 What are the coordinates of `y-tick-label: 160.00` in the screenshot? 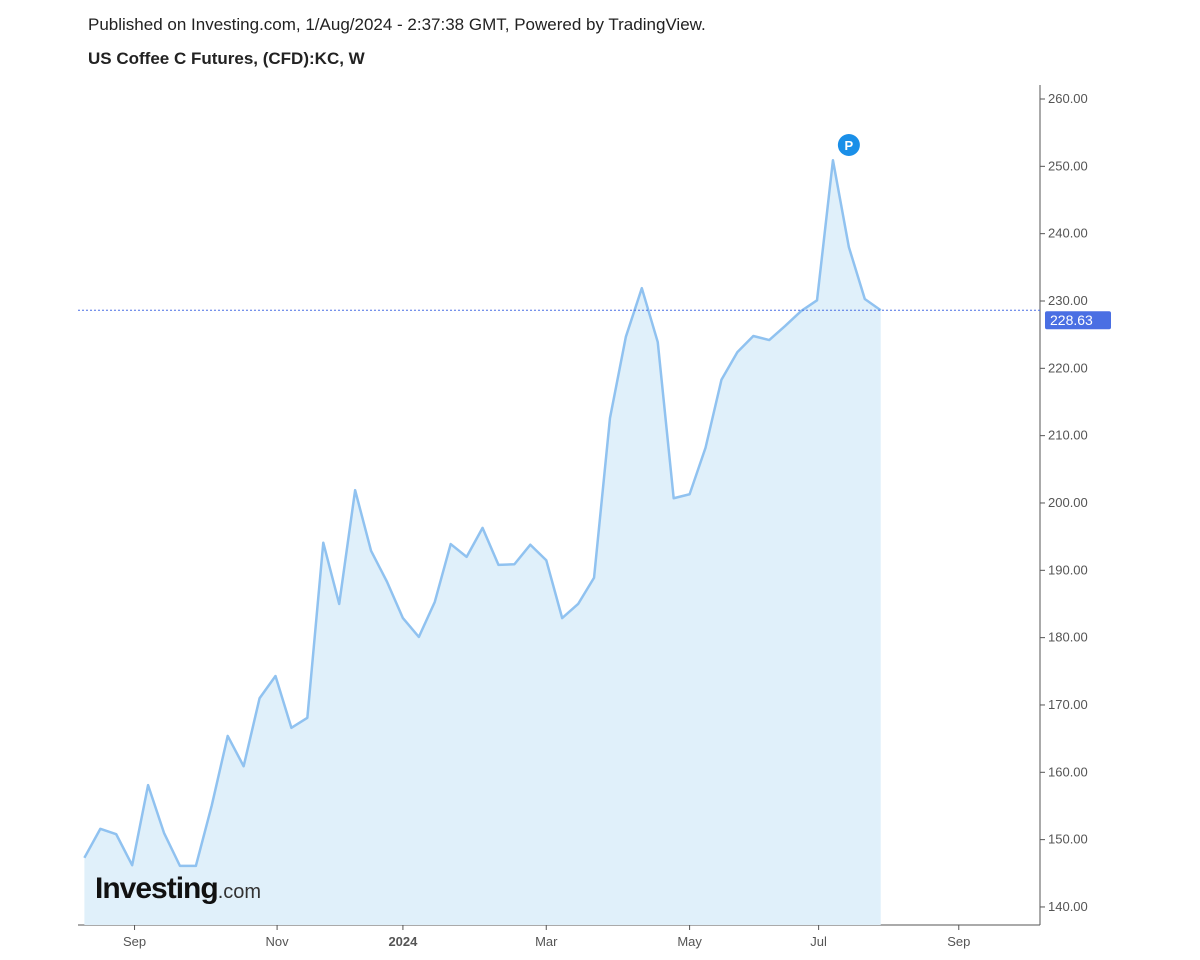 It's located at (1068, 771).